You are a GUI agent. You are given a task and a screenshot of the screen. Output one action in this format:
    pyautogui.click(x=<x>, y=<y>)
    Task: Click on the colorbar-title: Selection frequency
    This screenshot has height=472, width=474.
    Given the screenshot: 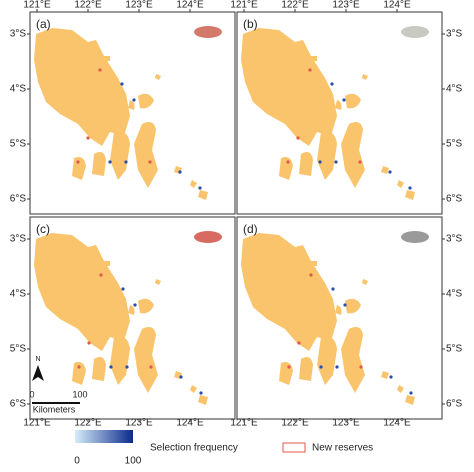 What is the action you would take?
    pyautogui.click(x=194, y=448)
    